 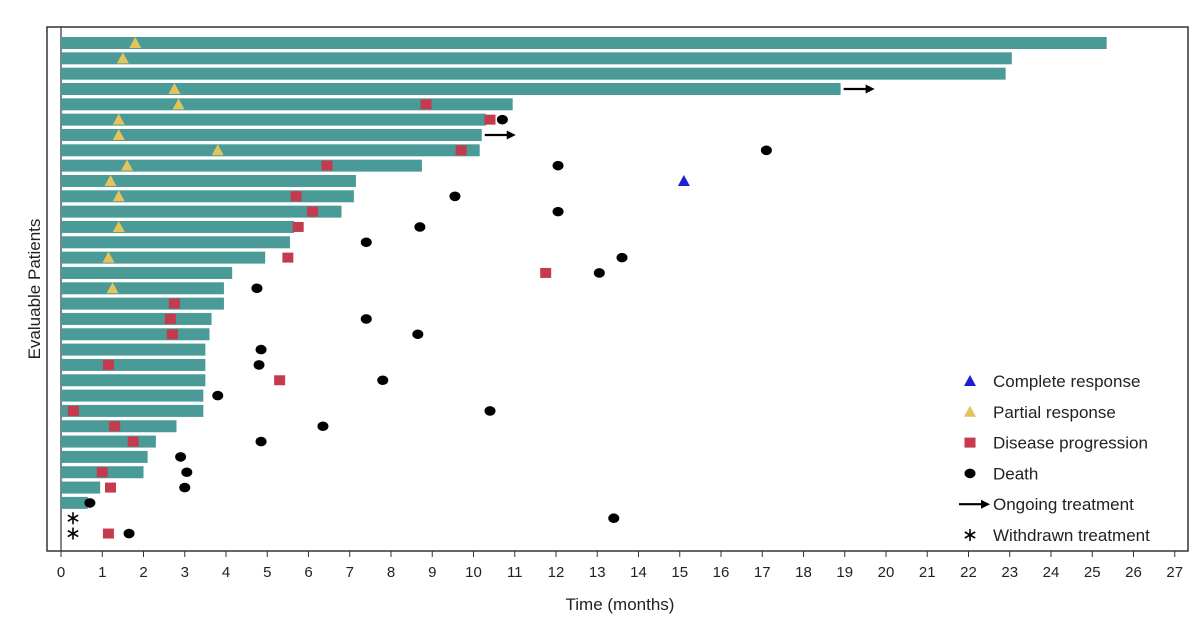 I want to click on legend-label: Death, so click(x=1015, y=473).